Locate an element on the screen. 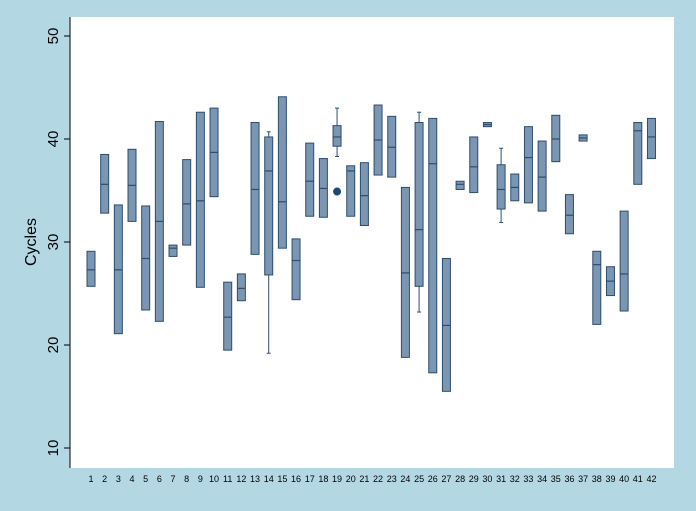 The height and width of the screenshot is (511, 696). x-tick-label: 1 is located at coordinates (90, 479).